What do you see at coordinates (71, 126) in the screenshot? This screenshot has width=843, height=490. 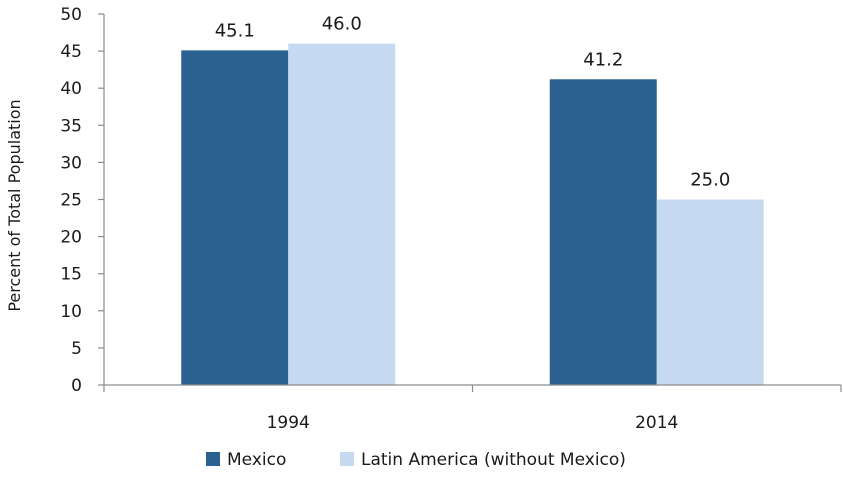 I see `y-tick-label: 35` at bounding box center [71, 126].